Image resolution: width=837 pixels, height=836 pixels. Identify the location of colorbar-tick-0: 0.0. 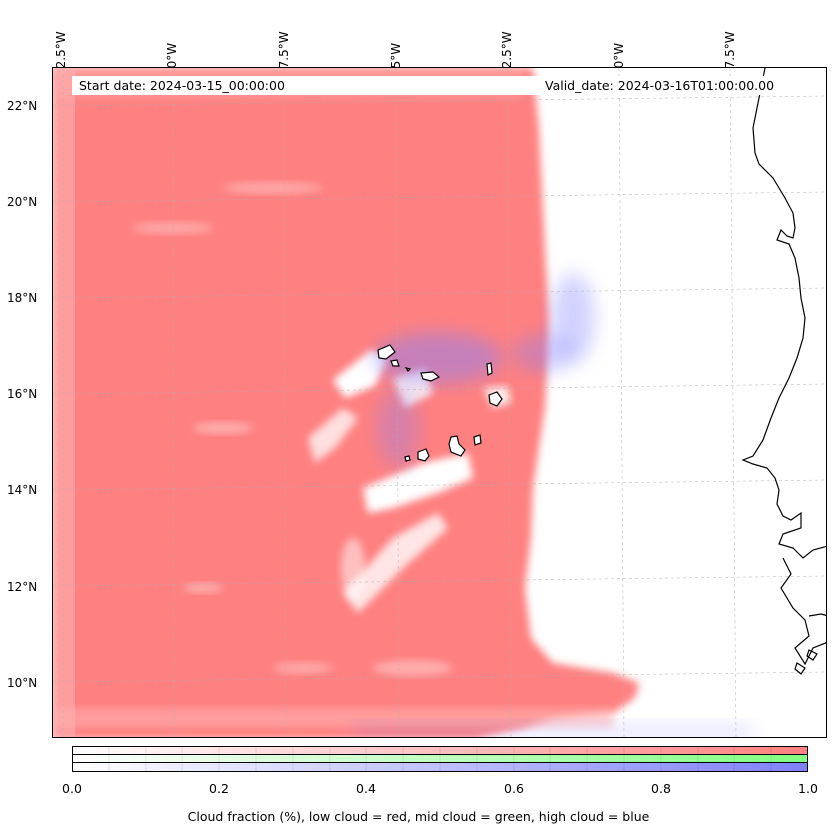
(72, 788).